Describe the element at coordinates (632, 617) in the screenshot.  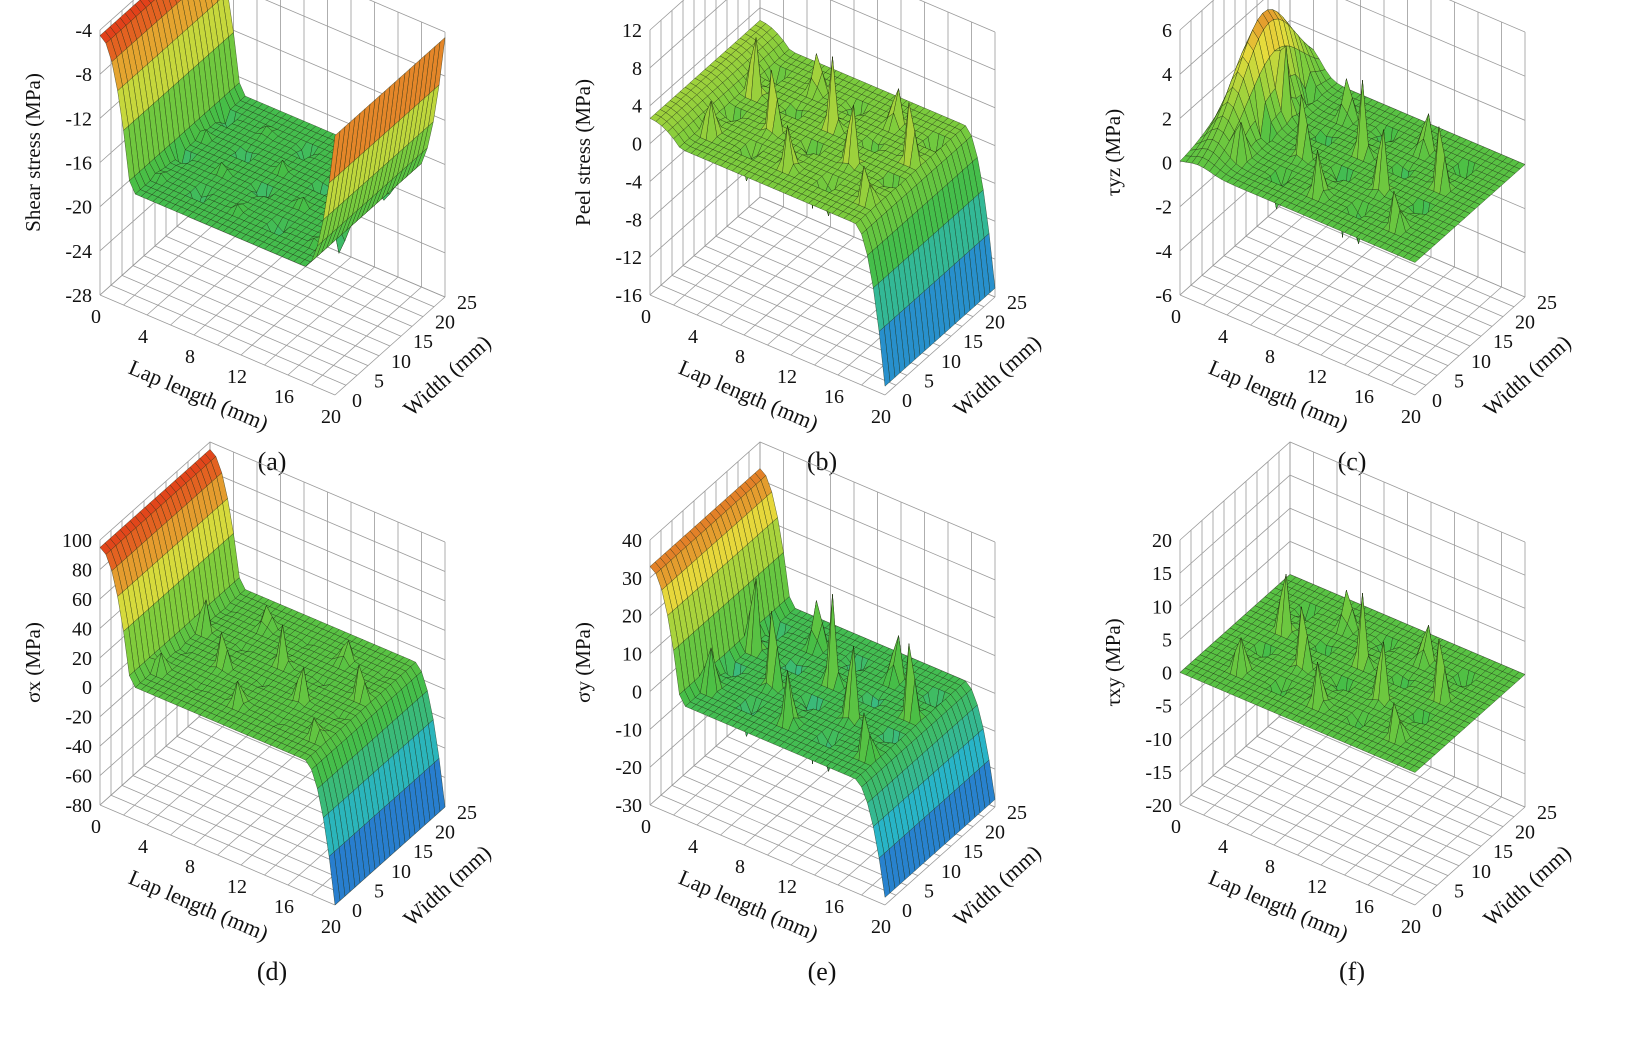
I see `z-tick-label: 20` at that location.